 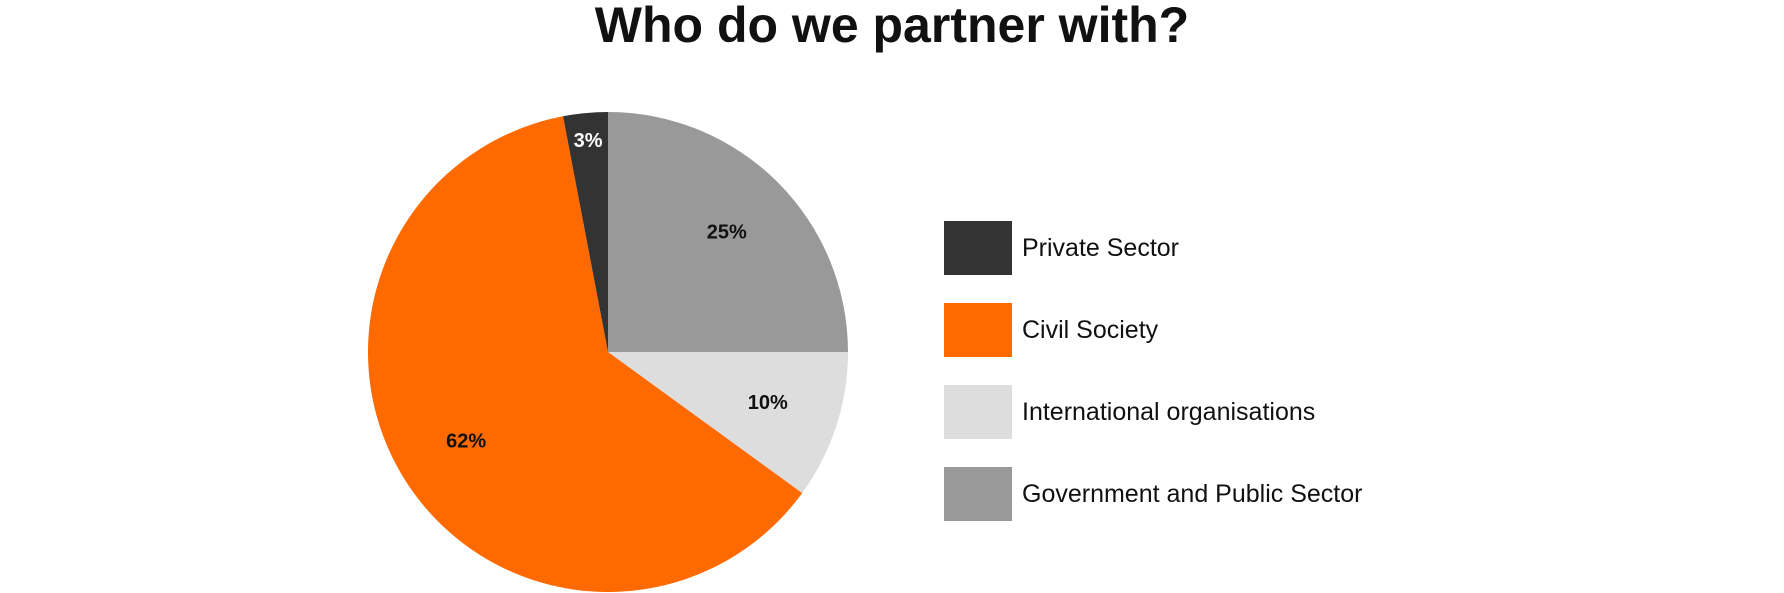 I want to click on legend-label-international-organisations: International organisations, so click(x=1169, y=411).